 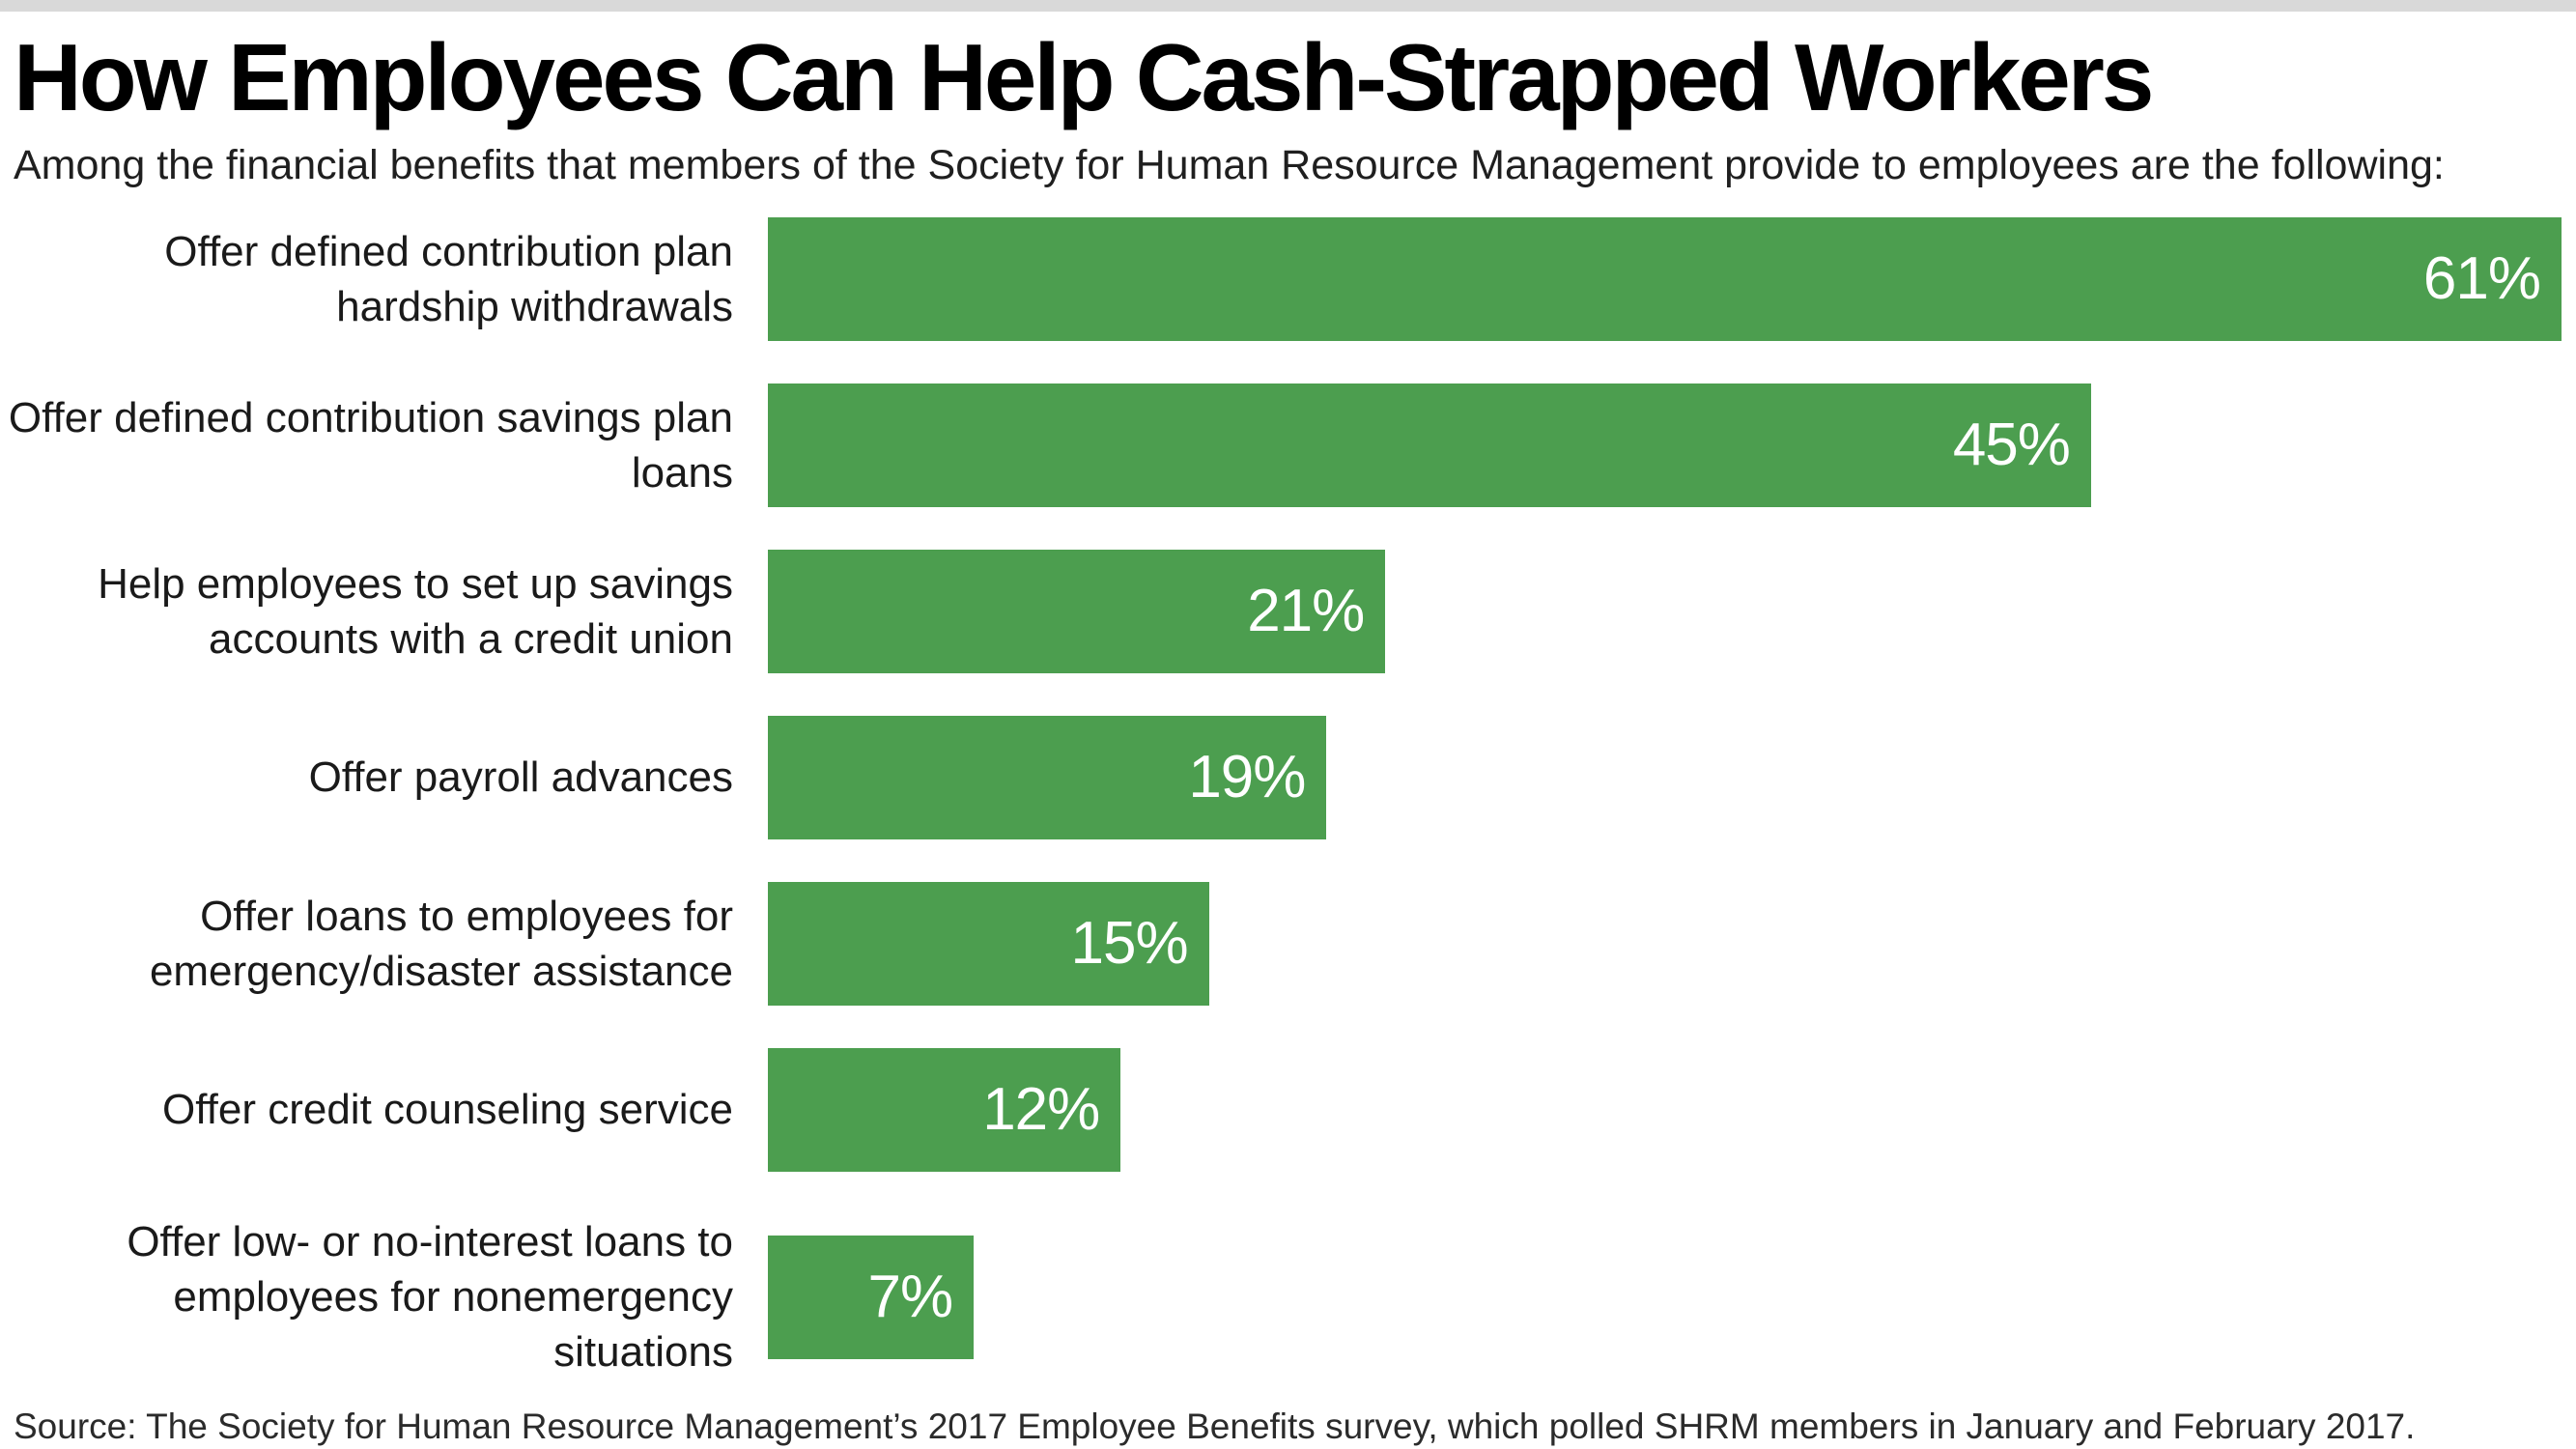 I want to click on bar-value-label: 12%, so click(x=1041, y=1110).